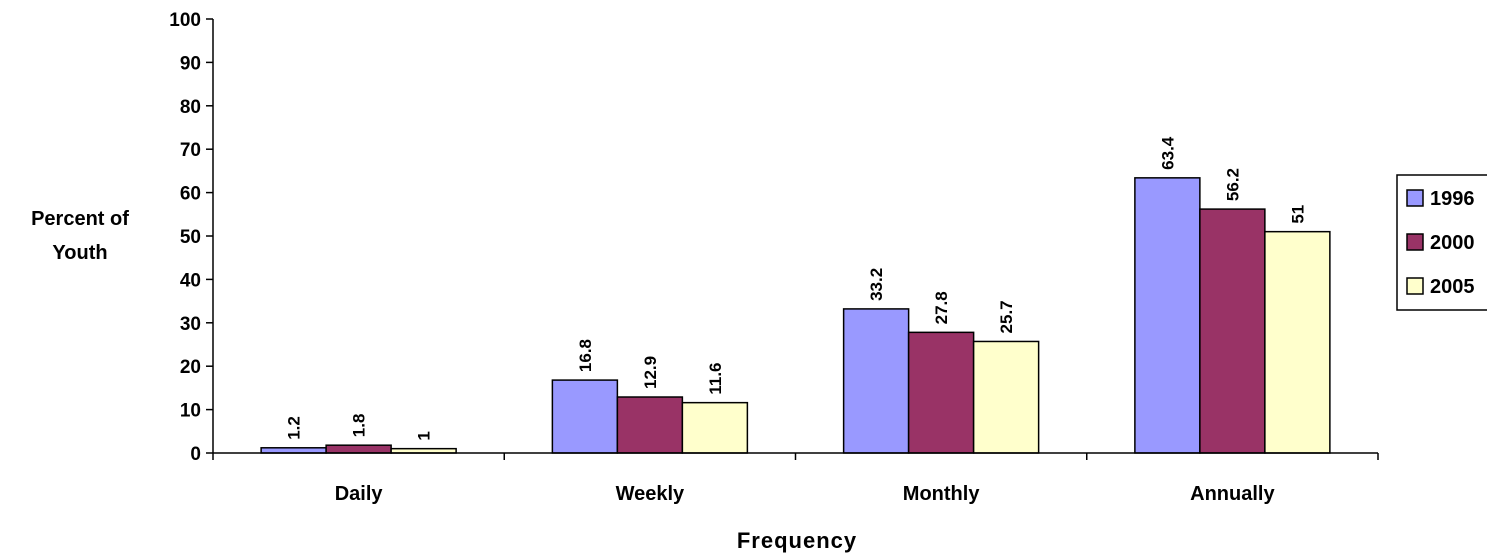  What do you see at coordinates (190, 280) in the screenshot?
I see `y-tick-label-40: 40` at bounding box center [190, 280].